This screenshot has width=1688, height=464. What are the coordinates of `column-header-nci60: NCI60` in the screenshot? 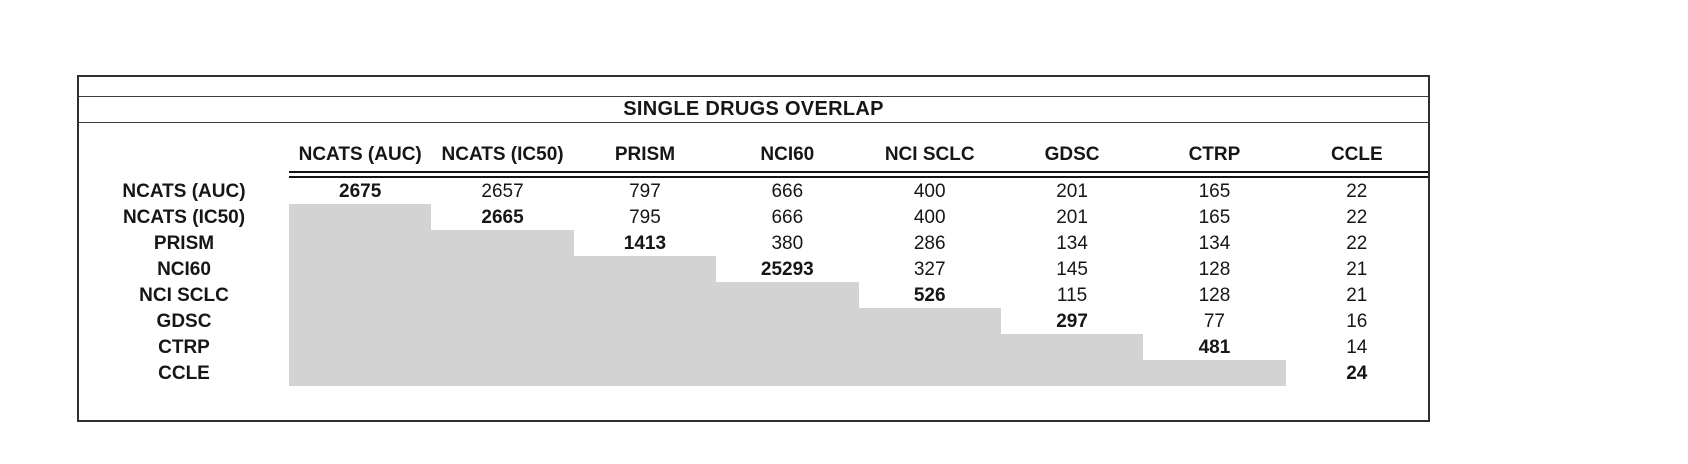 It's located at (787, 154).